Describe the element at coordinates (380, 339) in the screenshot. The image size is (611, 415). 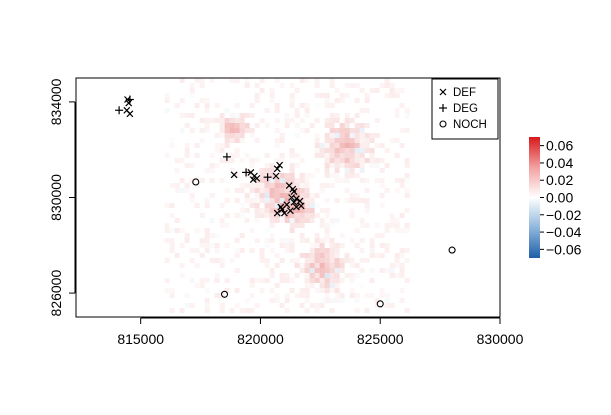
I see `x-tick-label: 825000` at that location.